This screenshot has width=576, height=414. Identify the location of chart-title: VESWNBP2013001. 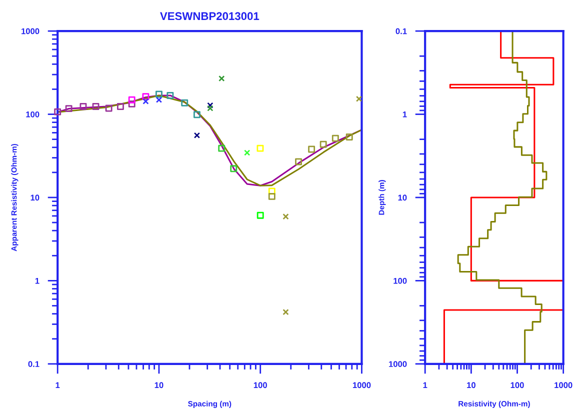
(210, 16).